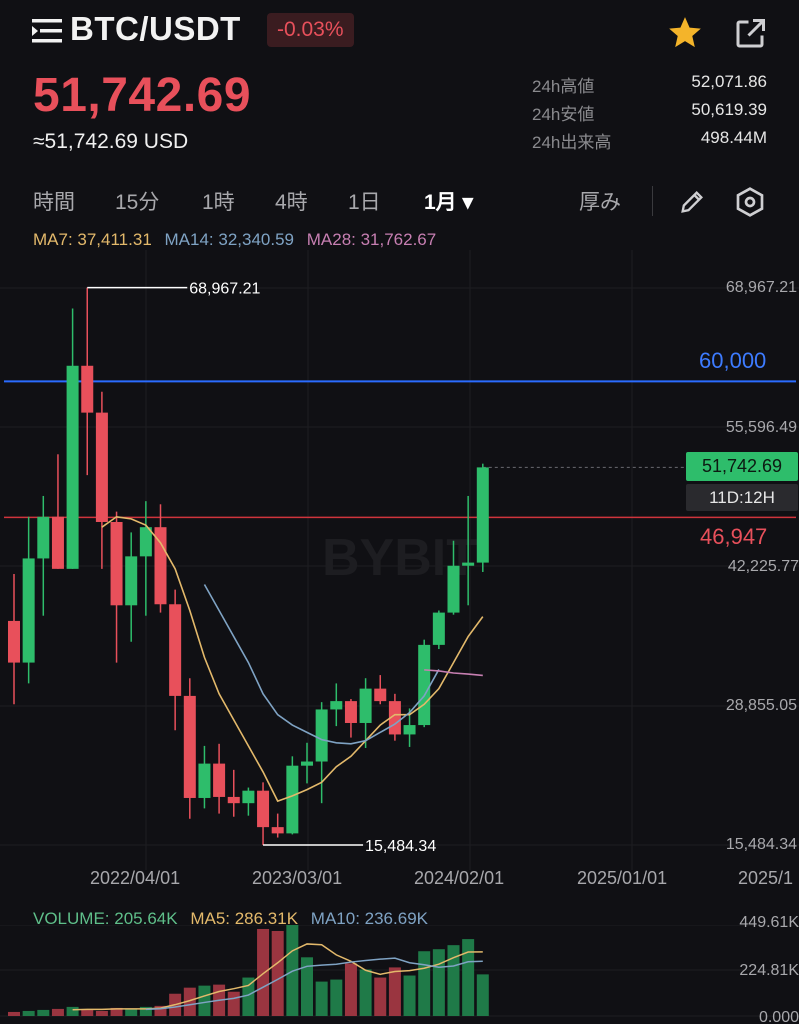 The height and width of the screenshot is (1024, 799). What do you see at coordinates (111, 141) in the screenshot?
I see `usd-price: ≈51,742.69 USD` at bounding box center [111, 141].